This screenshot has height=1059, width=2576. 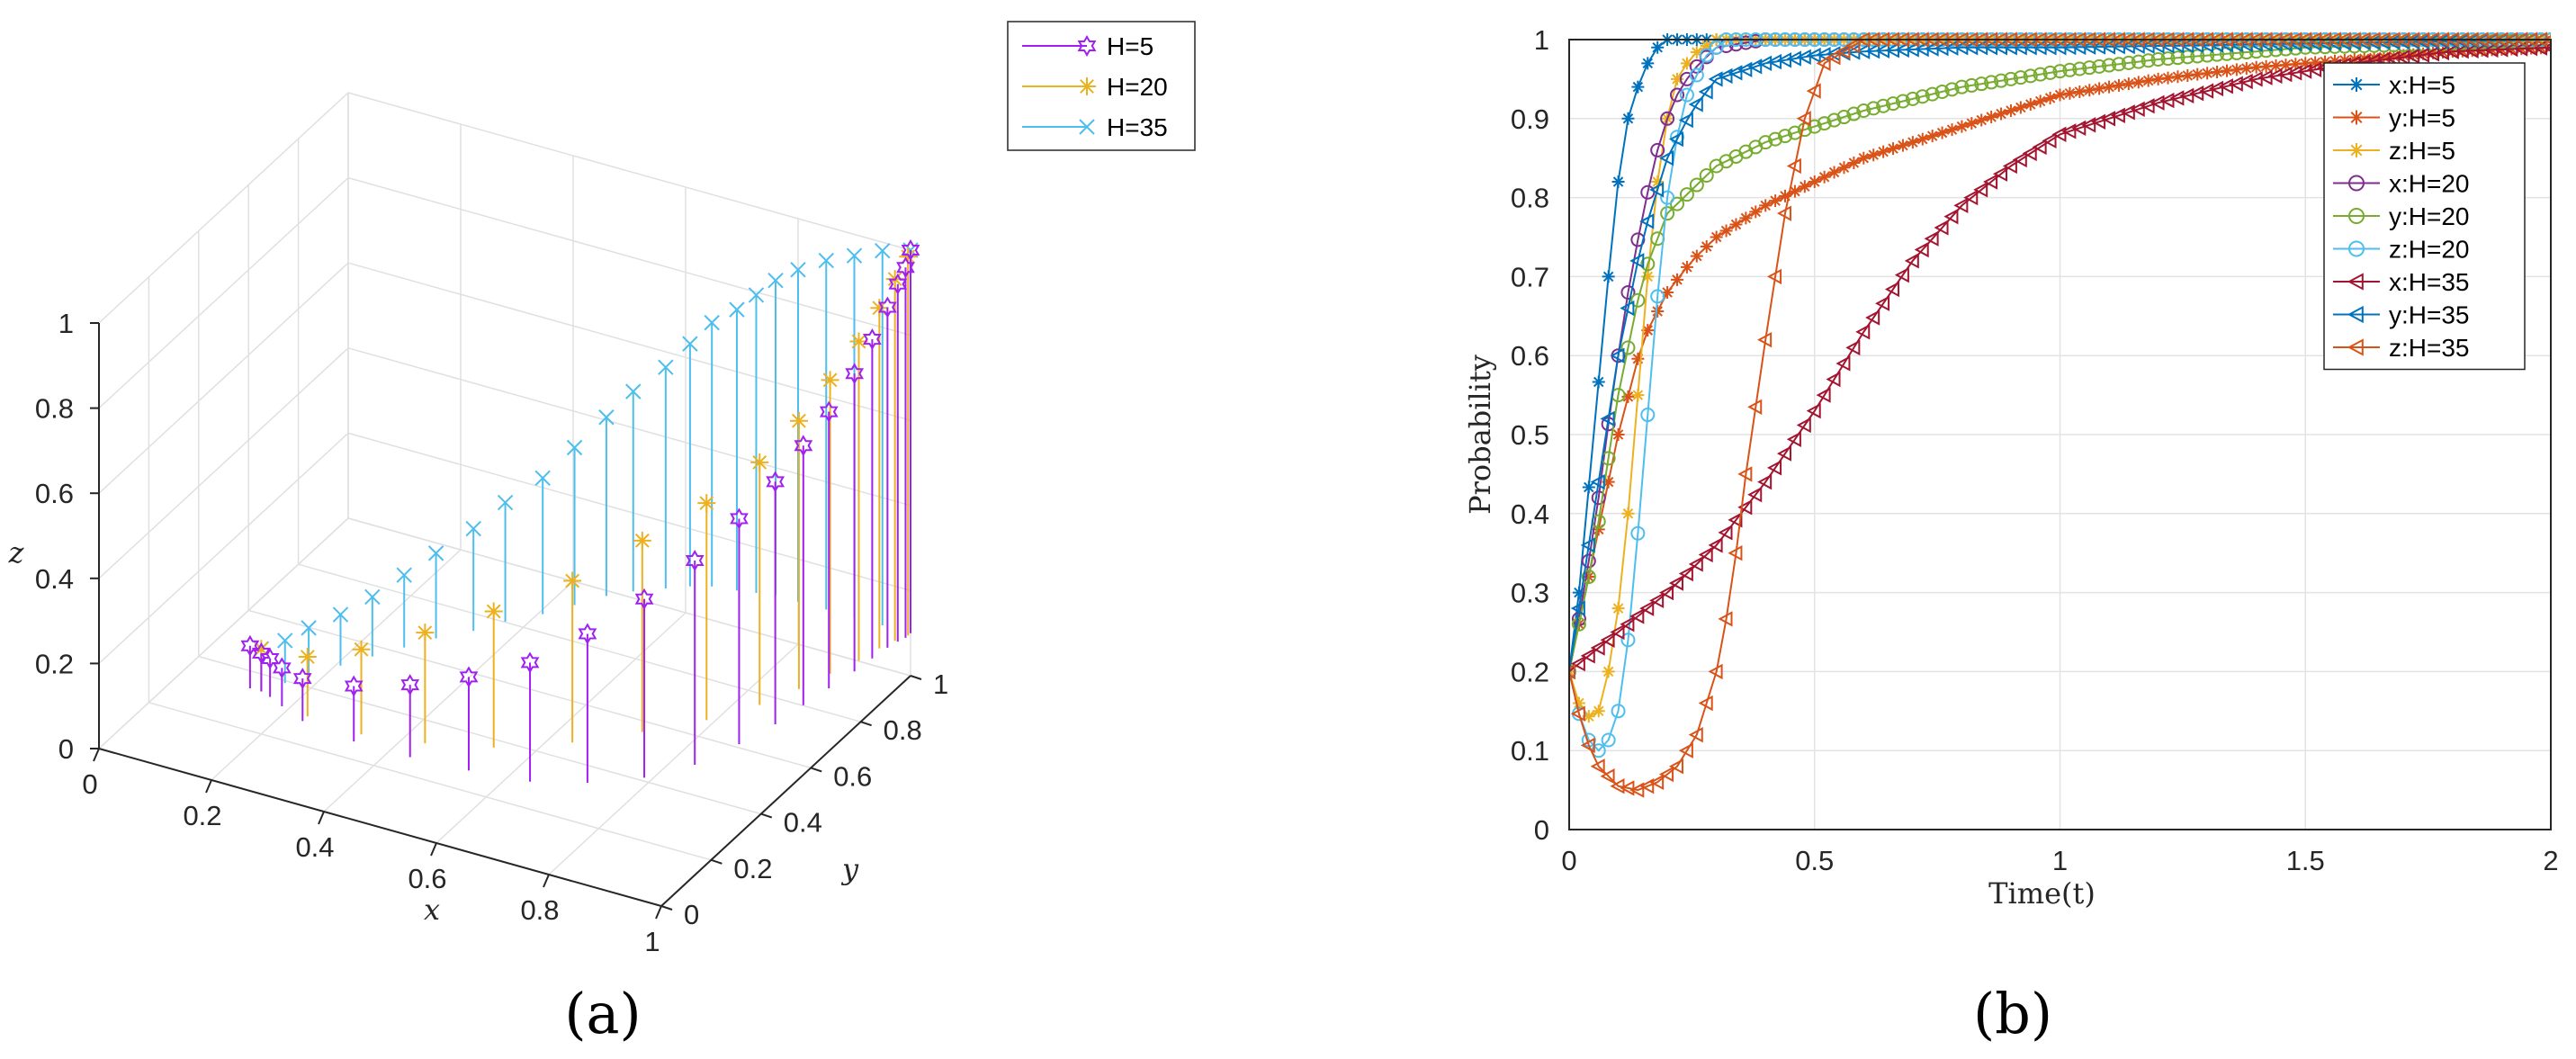 I want to click on y-tick-label: 0.6, so click(x=1530, y=356).